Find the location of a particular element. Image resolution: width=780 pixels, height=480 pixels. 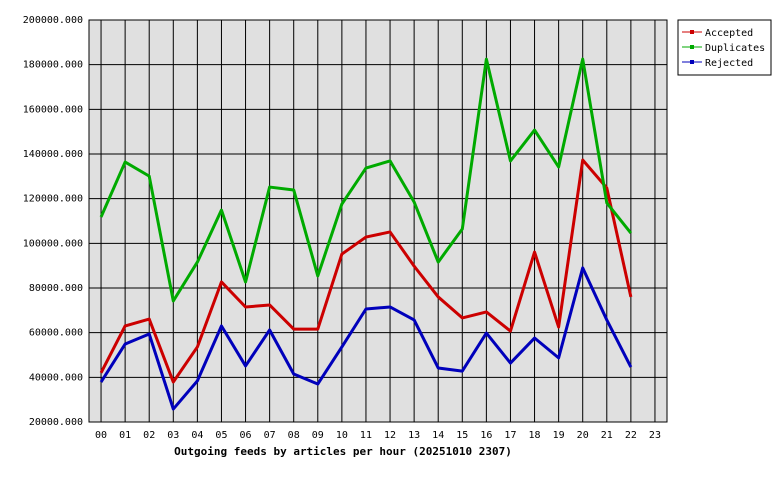

y-tick-label: 80000.000 is located at coordinates (56, 288).